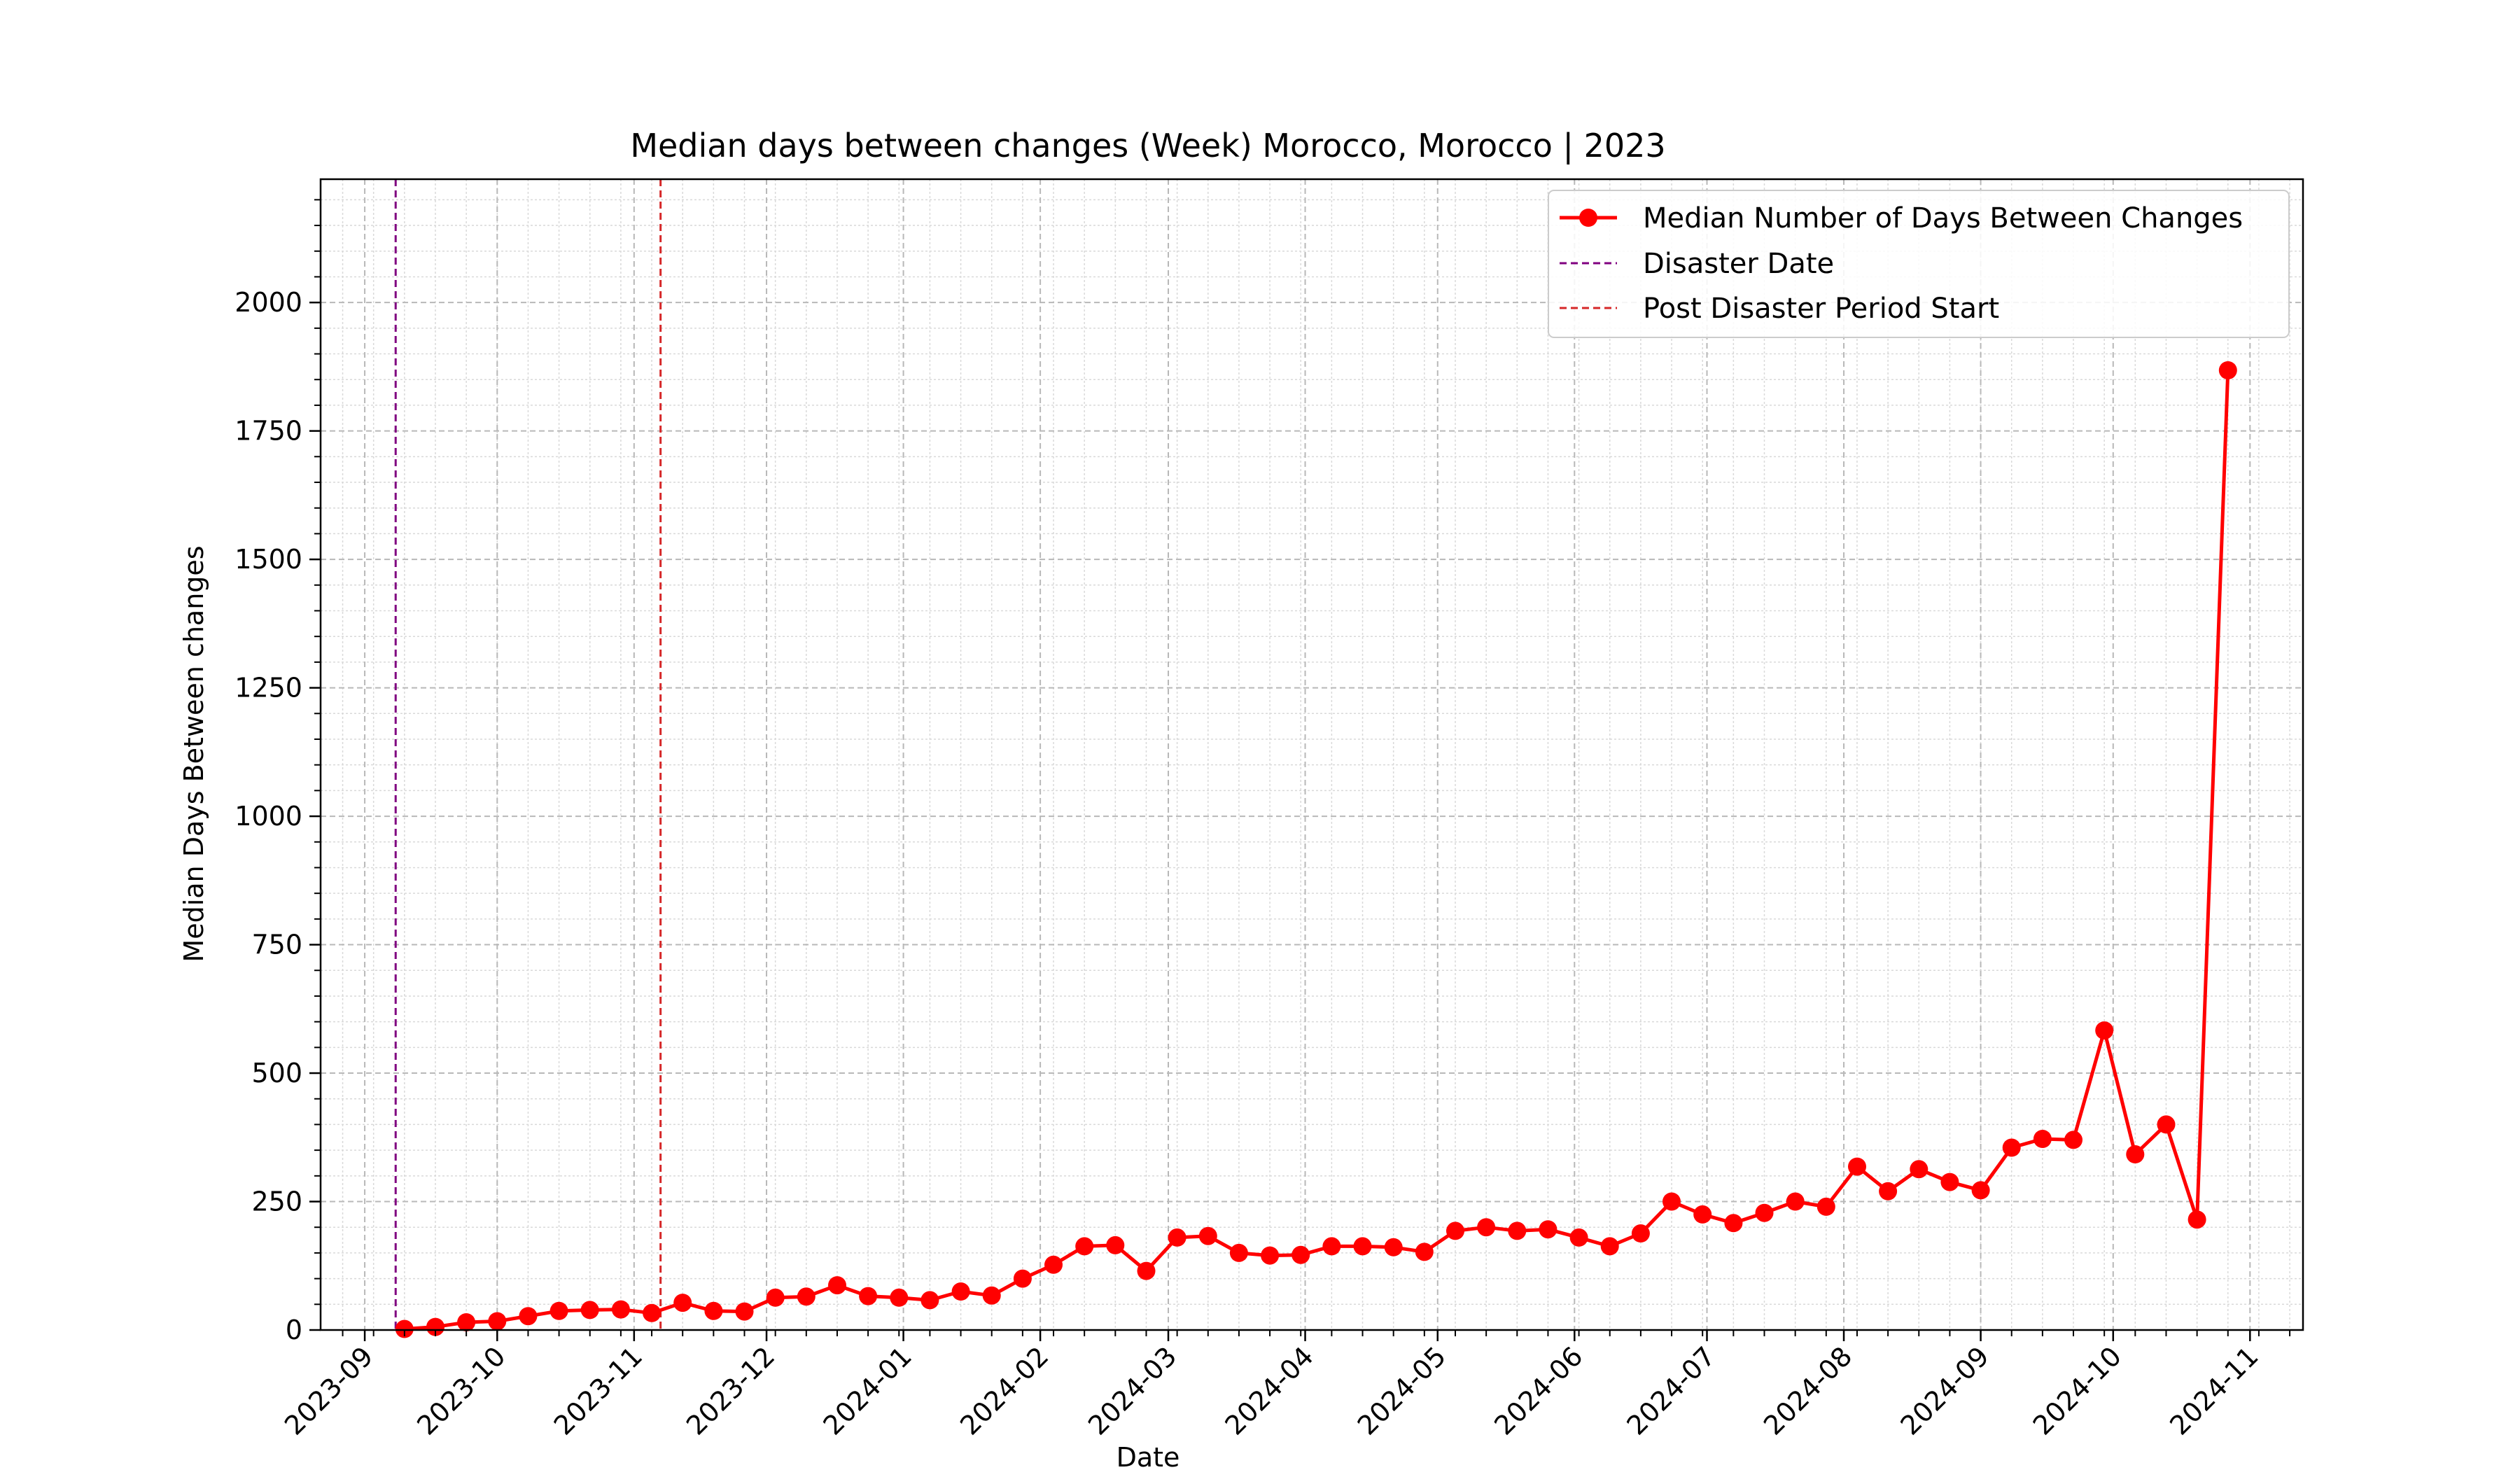 The height and width of the screenshot is (1470, 2520). I want to click on y-tick-label: 1250, so click(268, 688).